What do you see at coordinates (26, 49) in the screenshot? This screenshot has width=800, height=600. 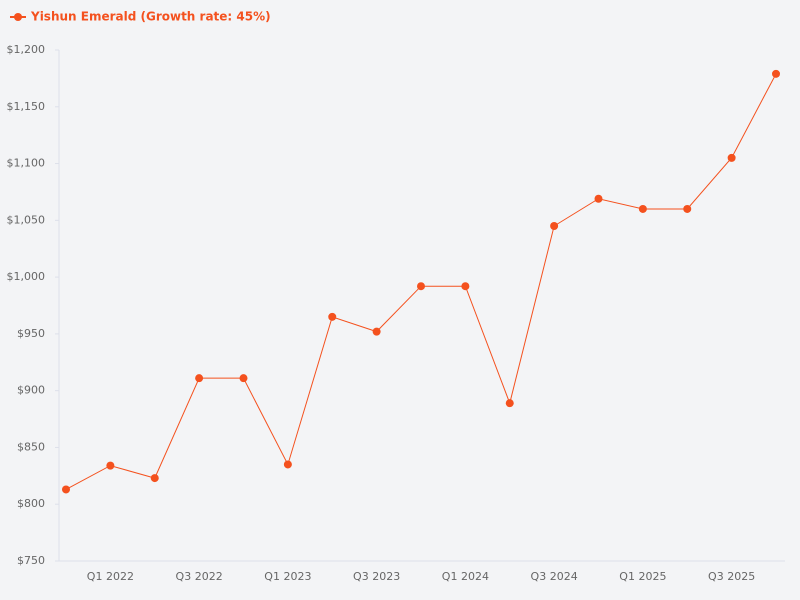 I see `y-tick-label: $1,200` at bounding box center [26, 49].